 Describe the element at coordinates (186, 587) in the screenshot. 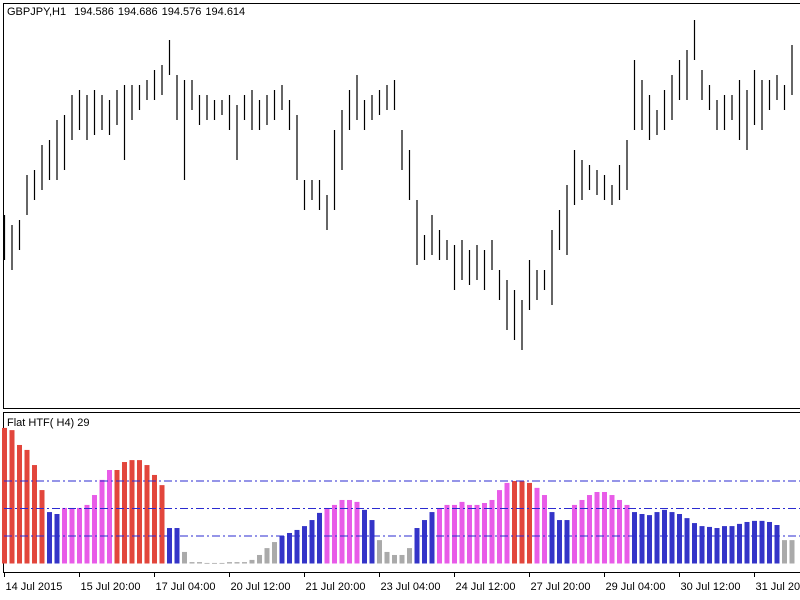

I see `x-tick-label: 17 Jul 04:00` at that location.